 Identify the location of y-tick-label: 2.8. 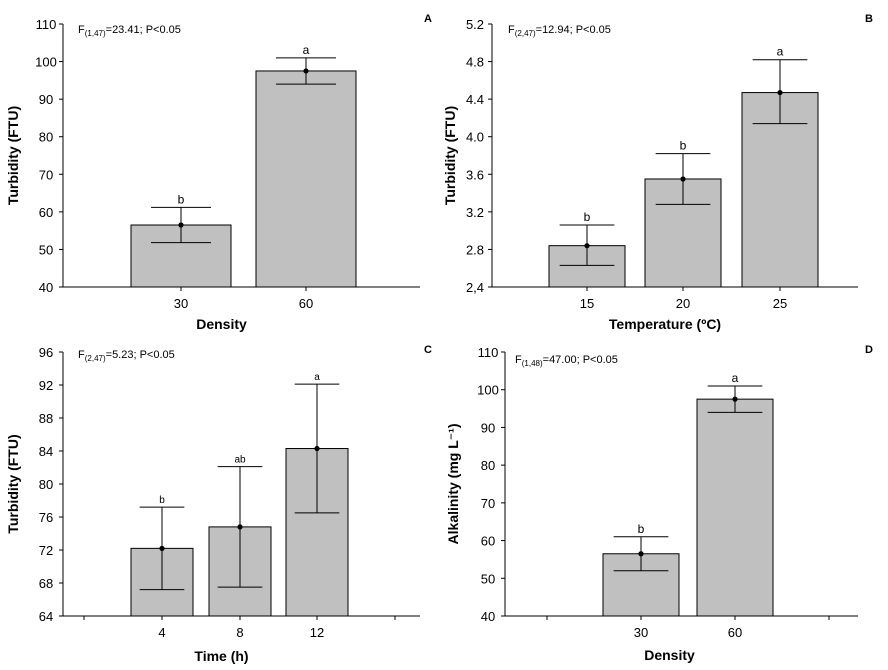
(475, 249).